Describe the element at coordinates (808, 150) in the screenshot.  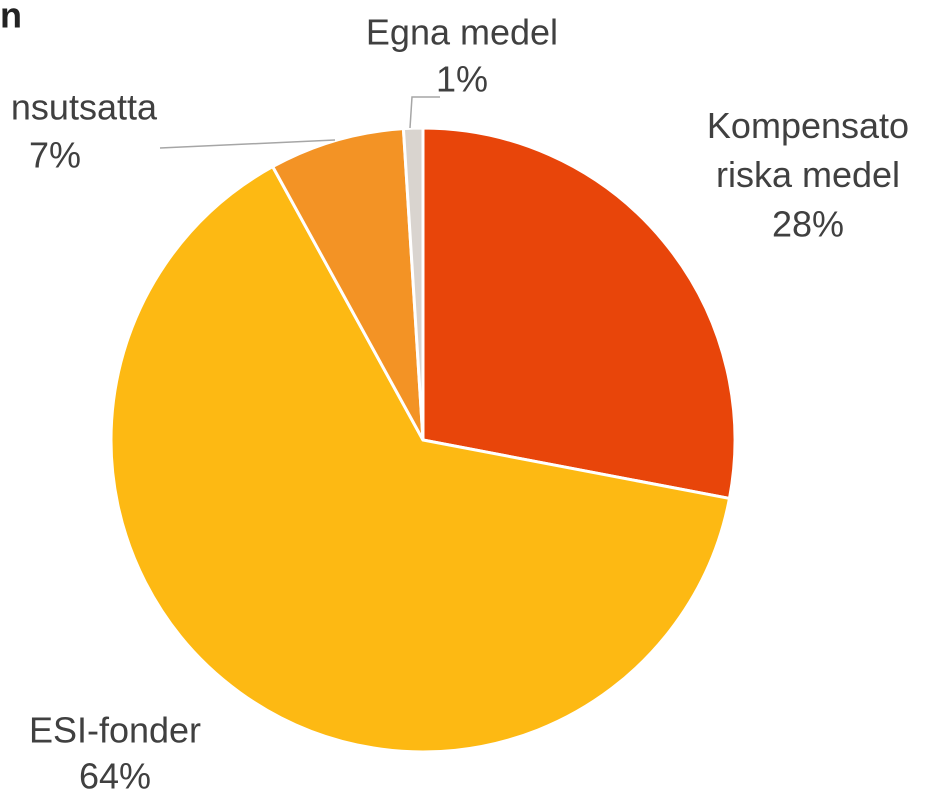
I see `slice-label: Kompensato riska medel` at that location.